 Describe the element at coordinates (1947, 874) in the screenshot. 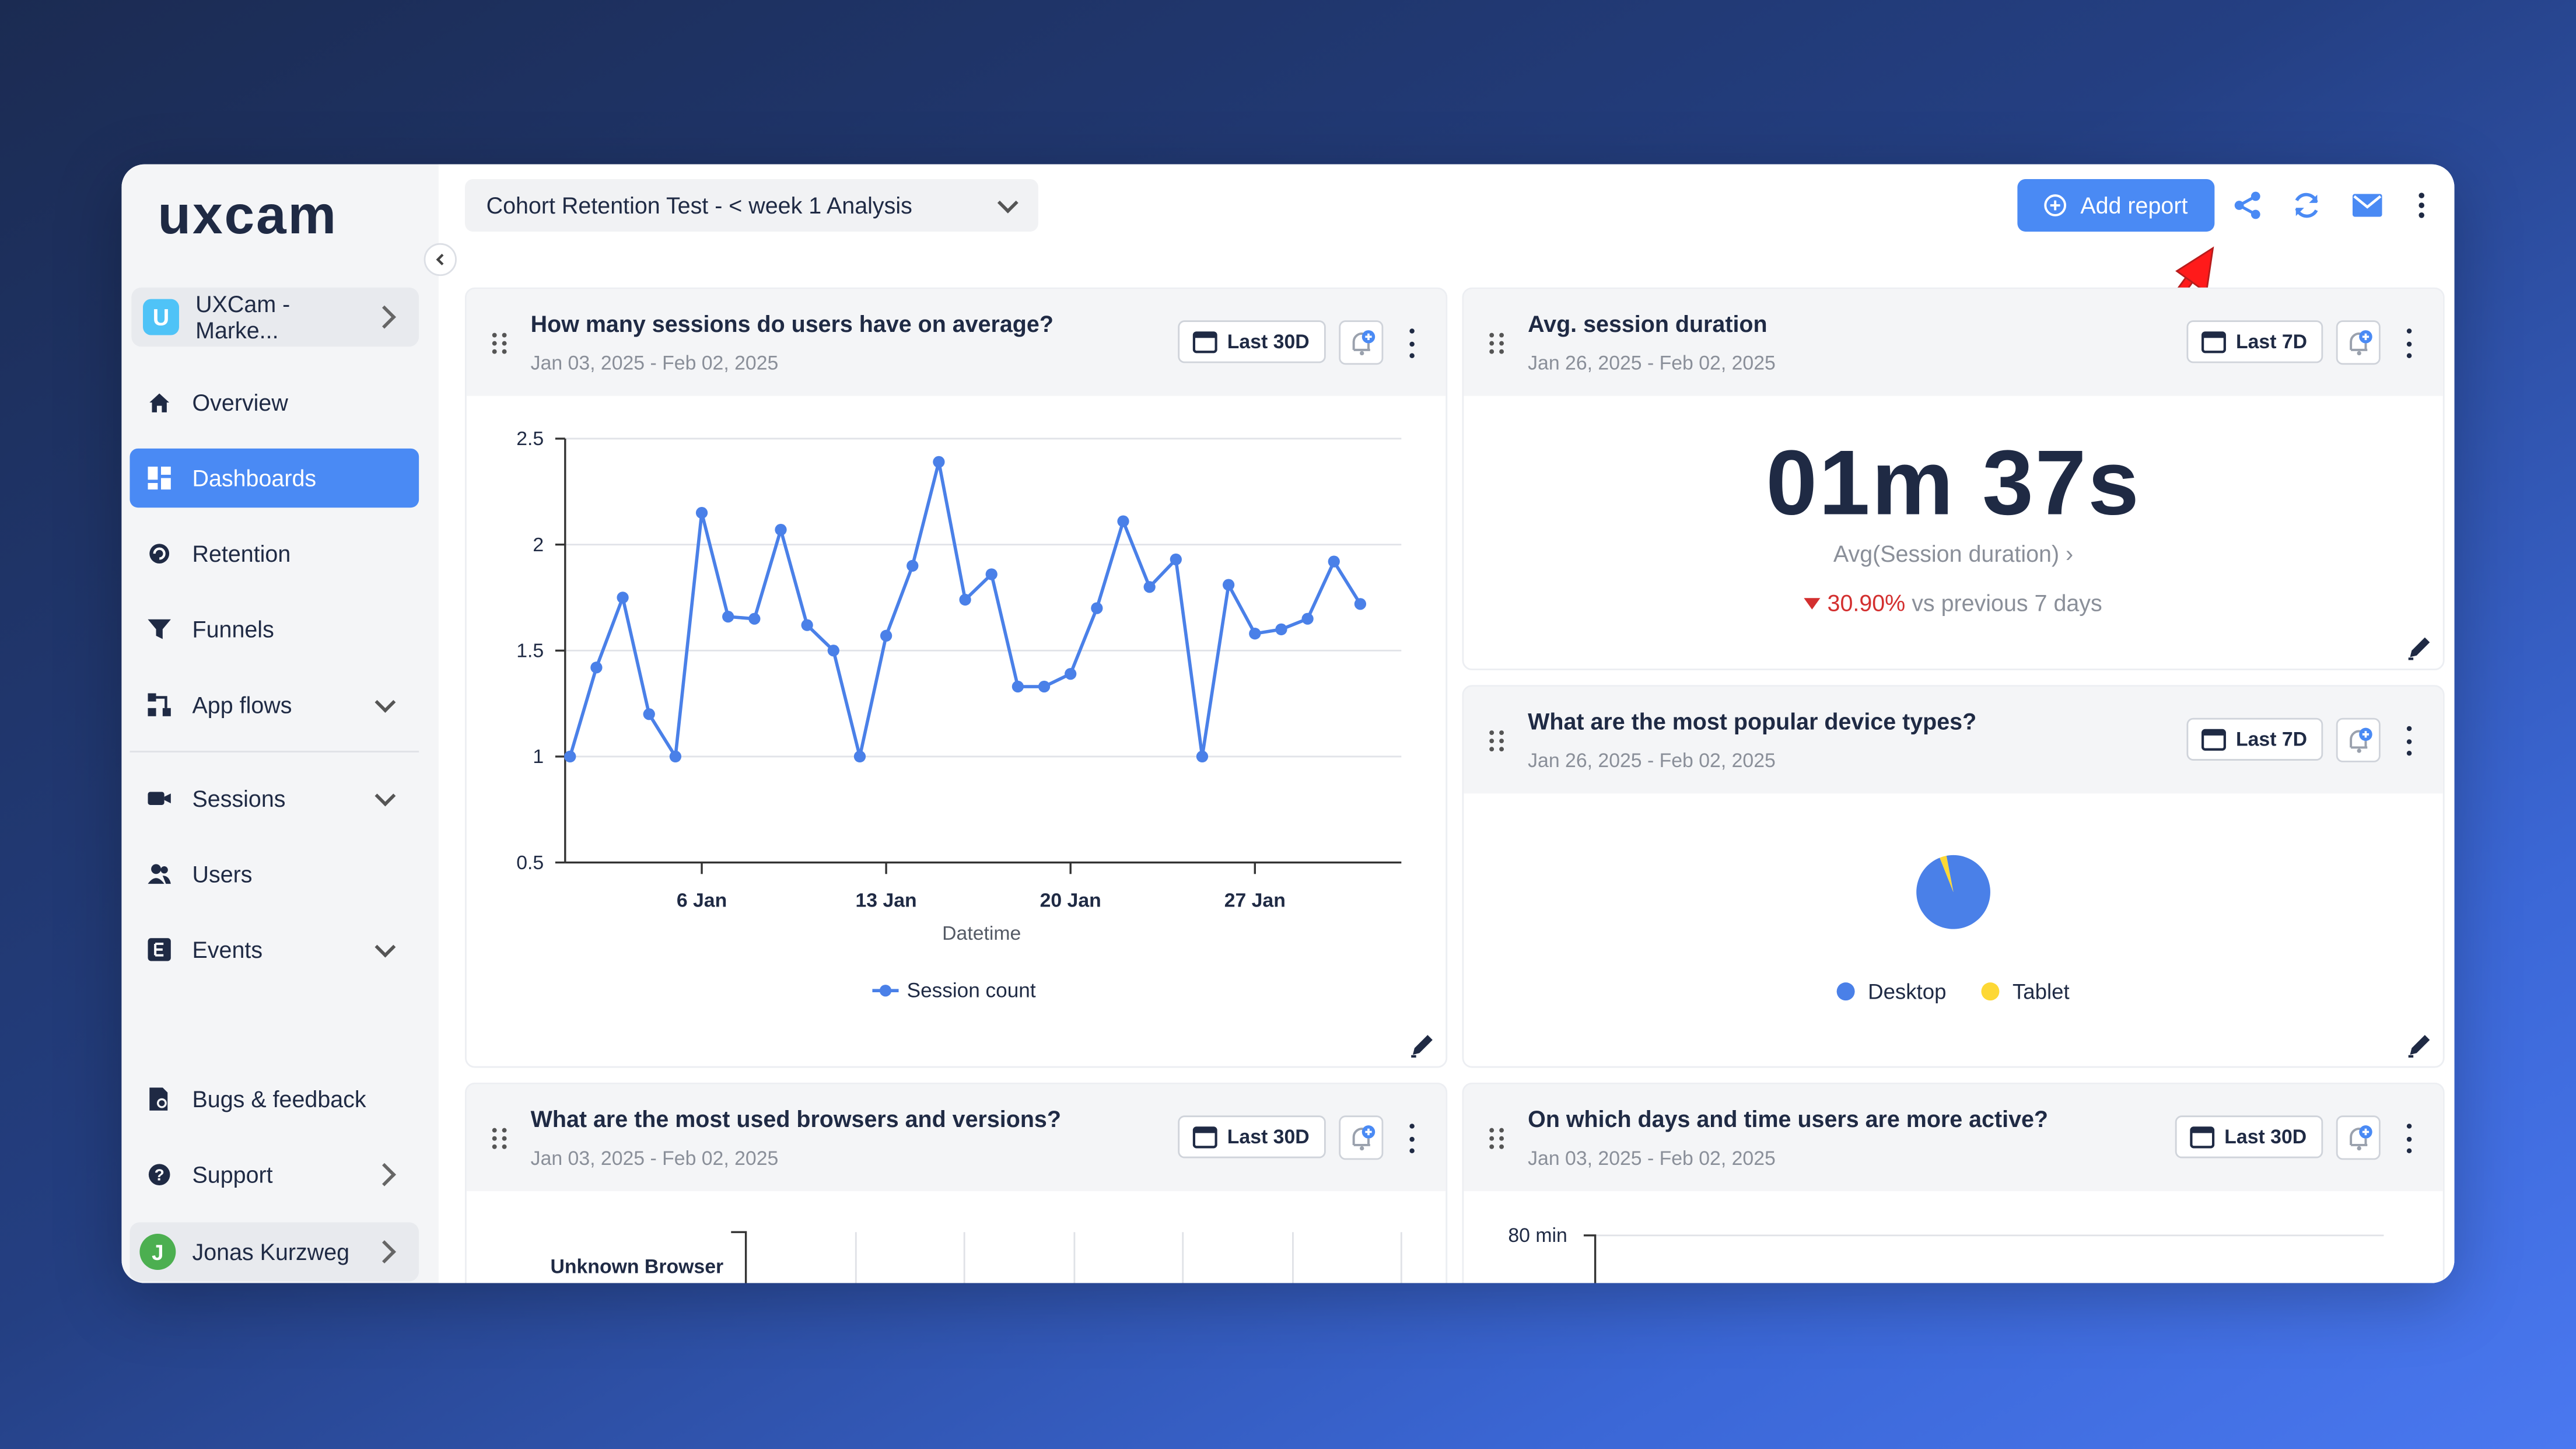

I see `pie-slice-tablet` at that location.